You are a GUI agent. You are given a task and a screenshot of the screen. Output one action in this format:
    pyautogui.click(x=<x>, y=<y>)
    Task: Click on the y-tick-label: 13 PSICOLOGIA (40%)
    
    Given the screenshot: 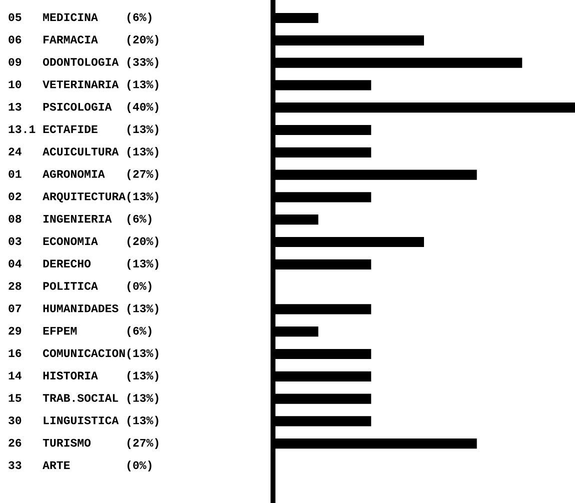 What is the action you would take?
    pyautogui.click(x=83, y=107)
    